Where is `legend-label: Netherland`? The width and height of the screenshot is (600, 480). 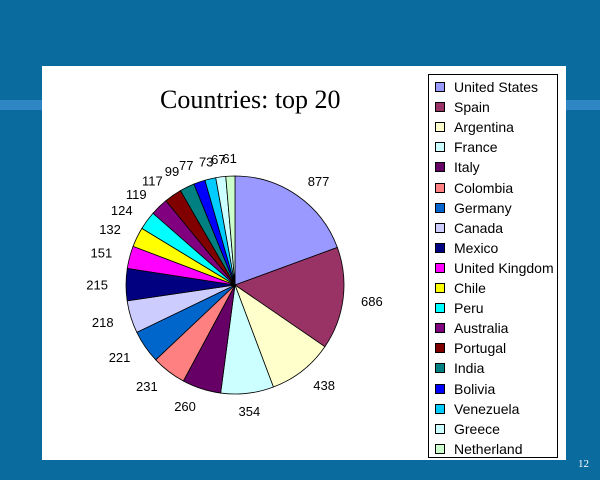 legend-label: Netherland is located at coordinates (488, 448).